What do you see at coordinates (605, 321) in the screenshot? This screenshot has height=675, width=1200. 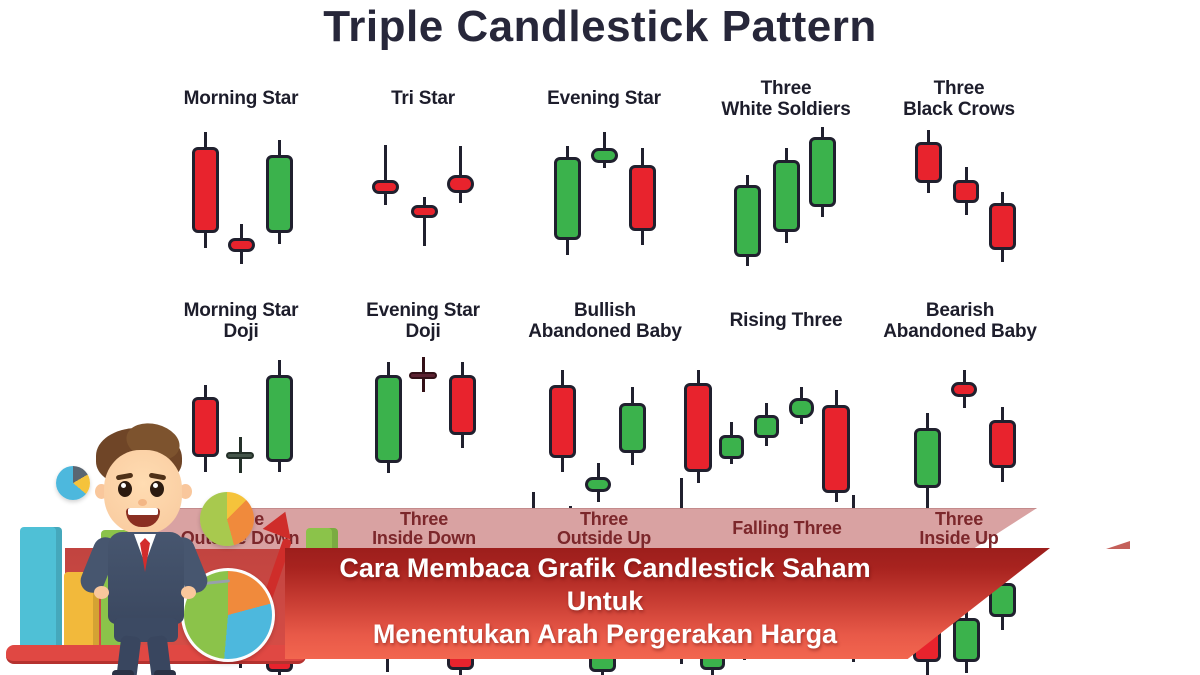 I see `pattern-label: Bullish Abandoned Baby` at bounding box center [605, 321].